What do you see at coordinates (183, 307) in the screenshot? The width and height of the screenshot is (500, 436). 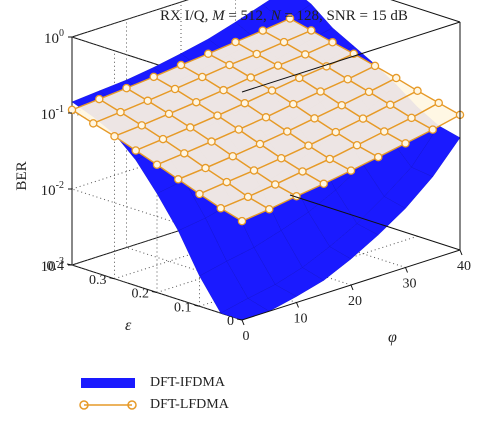 I see `eps-tick-label: 0.1` at bounding box center [183, 307].